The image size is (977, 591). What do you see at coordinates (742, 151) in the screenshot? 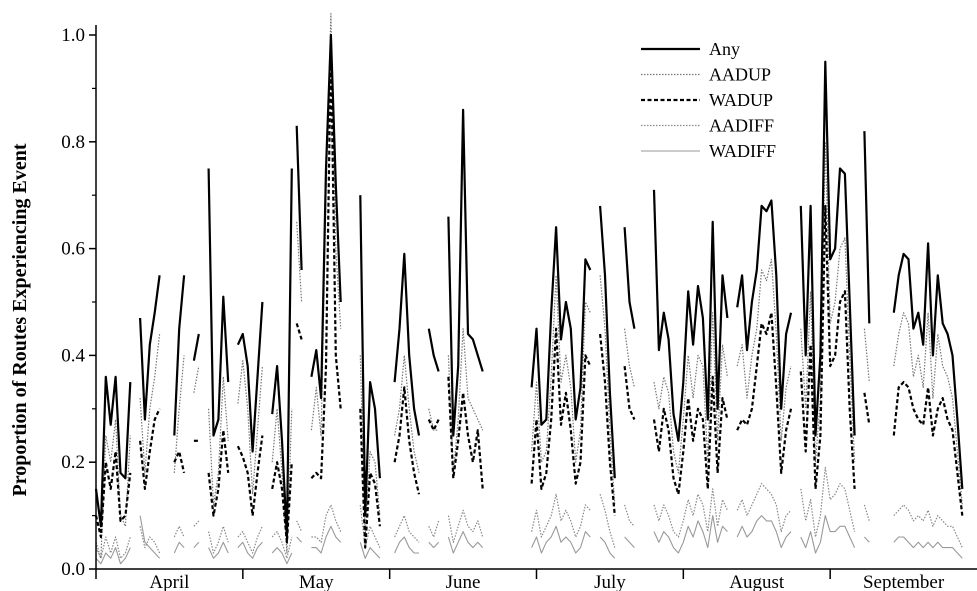
I see `legend-label-wadiff: WADIFF` at bounding box center [742, 151].